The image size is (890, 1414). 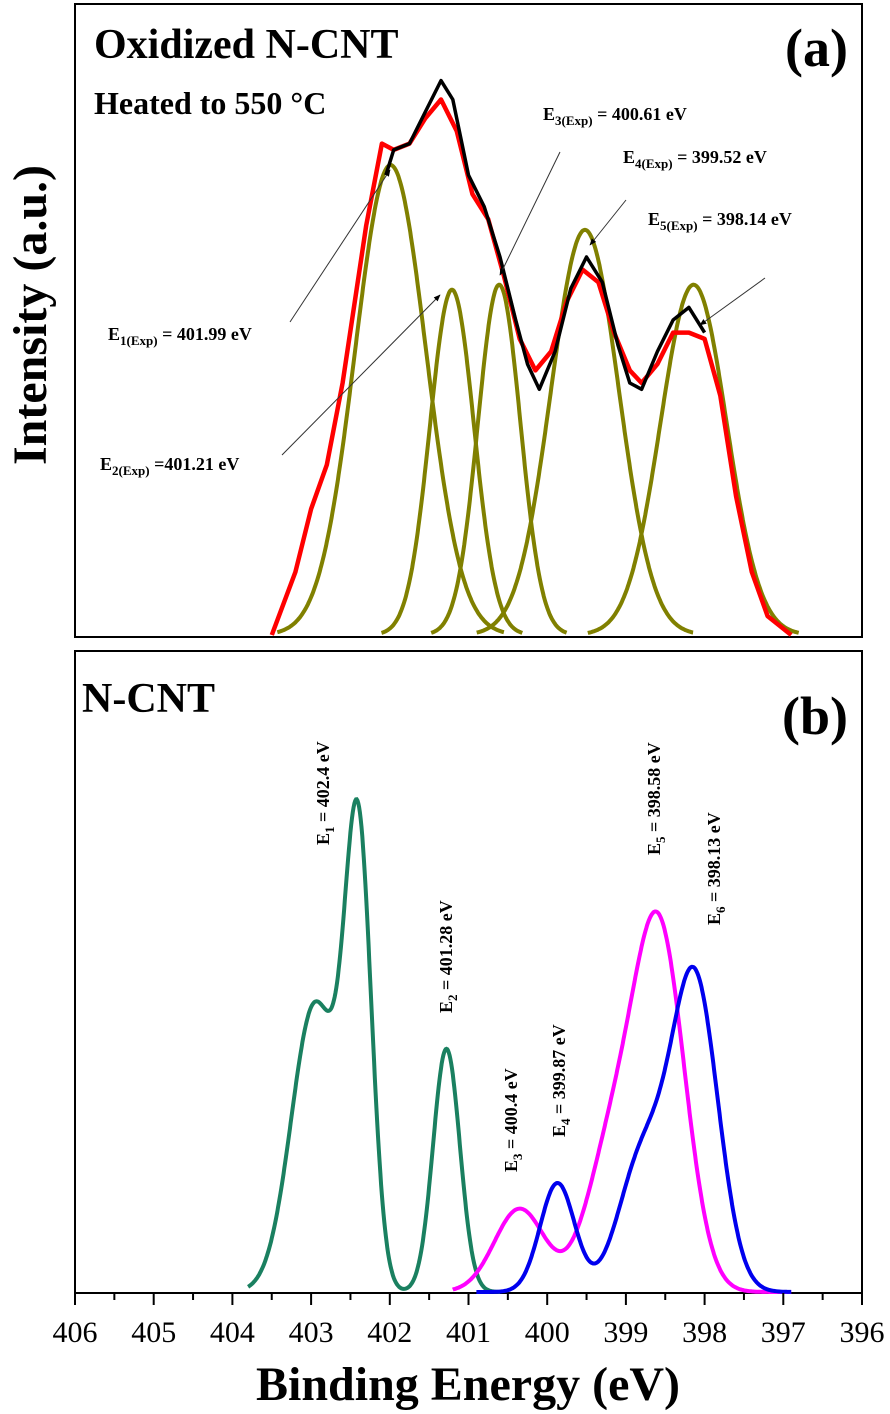 What do you see at coordinates (561, 1080) in the screenshot?
I see `annotation-b-4: E4 = 399.87 eV` at bounding box center [561, 1080].